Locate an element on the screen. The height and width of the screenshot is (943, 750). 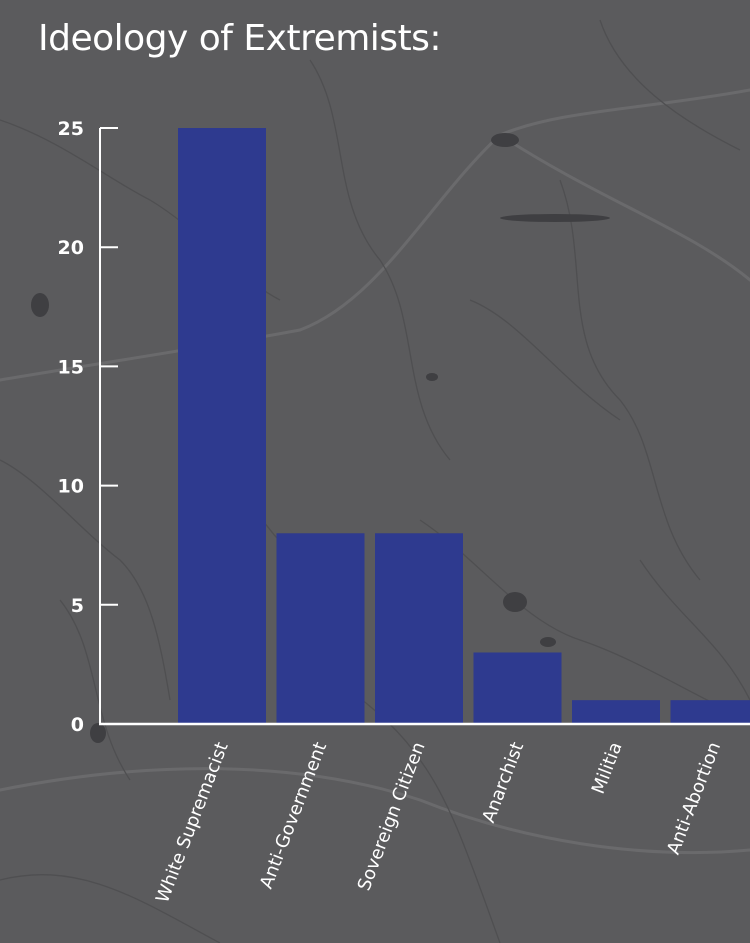
x-category-label: Anarchist is located at coordinates (503, 782).